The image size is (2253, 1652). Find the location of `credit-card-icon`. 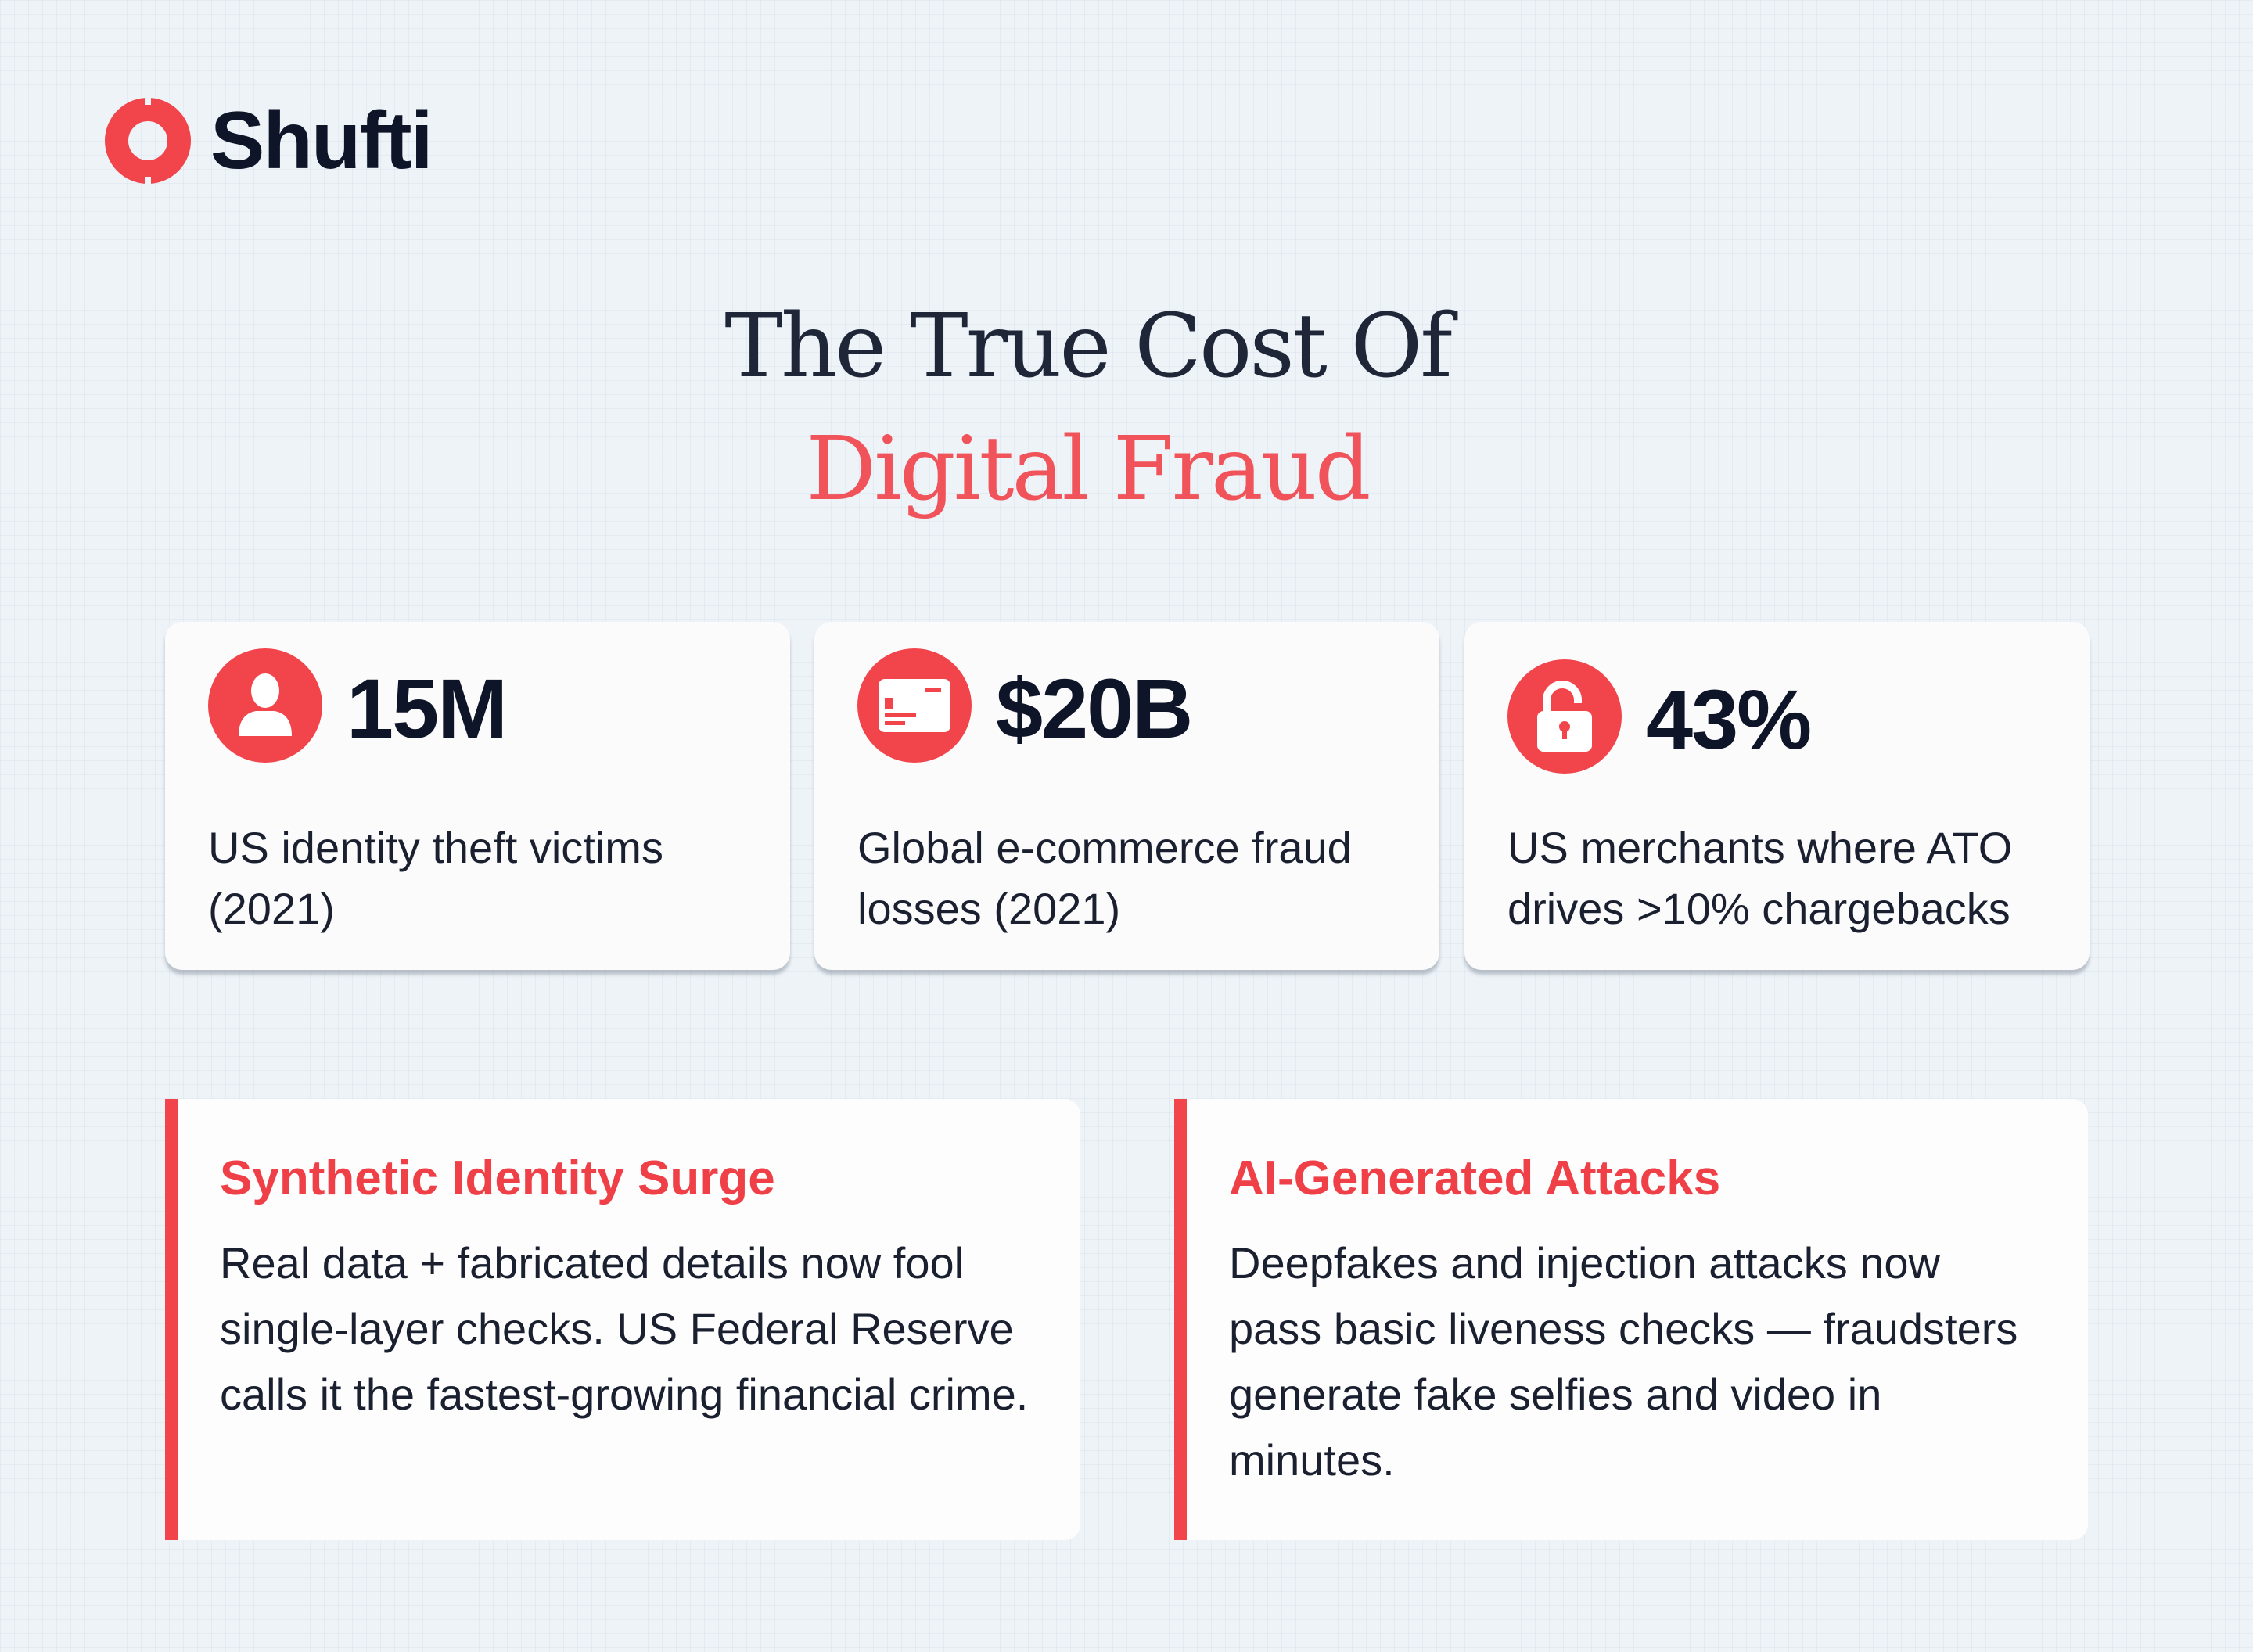

credit-card-icon is located at coordinates (914, 706).